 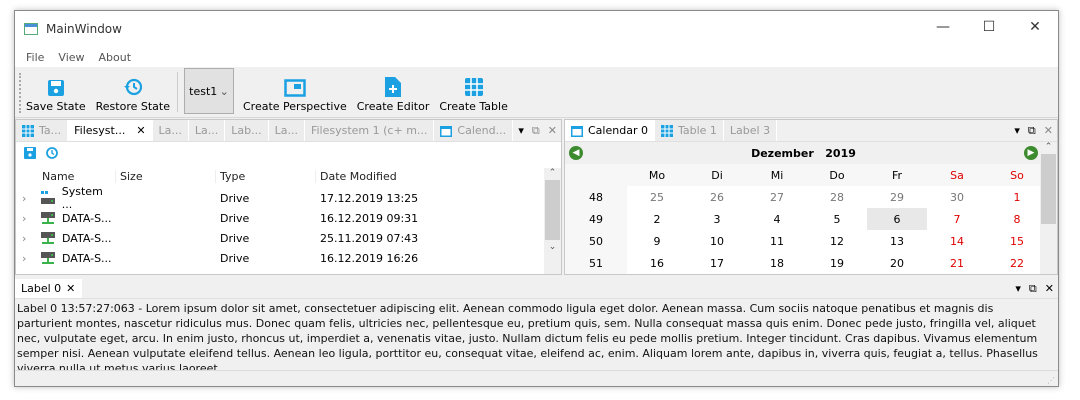 I want to click on calendar-day: 1, so click(x=1017, y=197).